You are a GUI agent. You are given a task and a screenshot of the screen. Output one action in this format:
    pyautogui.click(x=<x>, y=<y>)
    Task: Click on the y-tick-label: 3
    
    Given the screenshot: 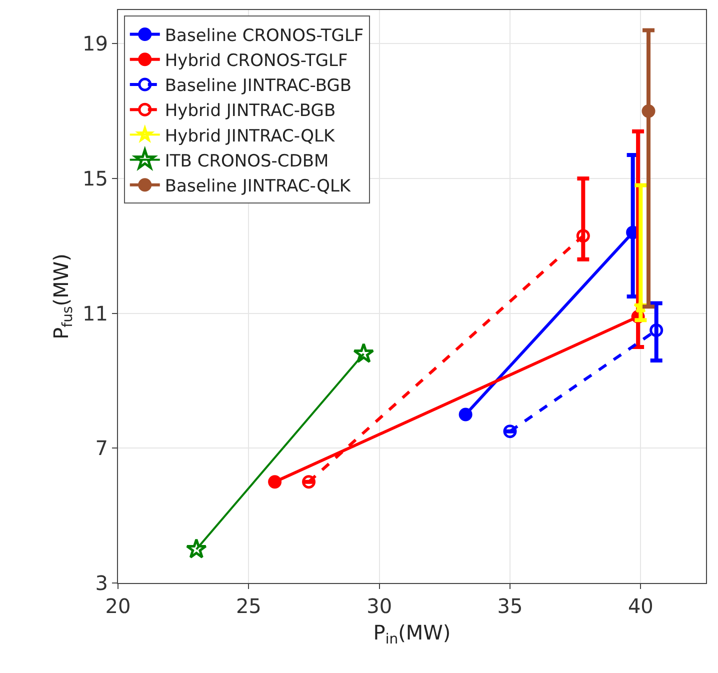 What is the action you would take?
    pyautogui.click(x=101, y=583)
    